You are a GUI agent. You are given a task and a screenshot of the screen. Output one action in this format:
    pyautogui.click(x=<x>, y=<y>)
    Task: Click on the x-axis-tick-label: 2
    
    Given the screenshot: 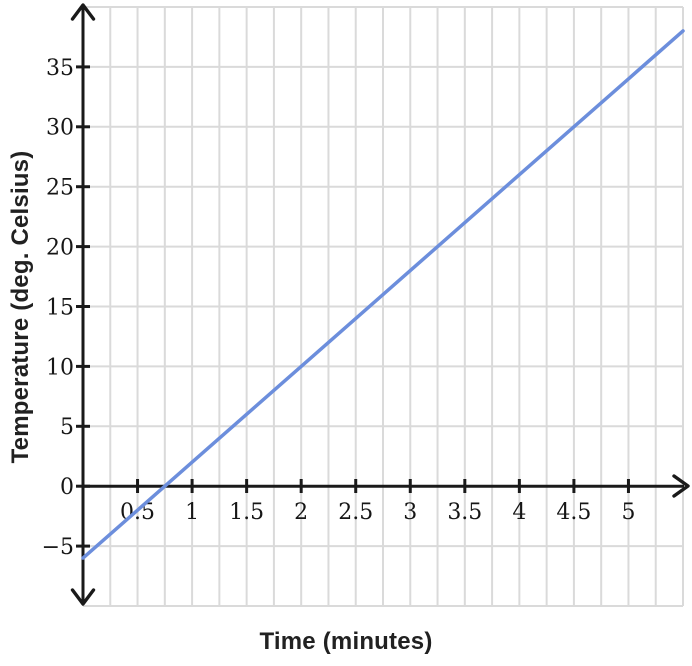 What is the action you would take?
    pyautogui.click(x=301, y=512)
    